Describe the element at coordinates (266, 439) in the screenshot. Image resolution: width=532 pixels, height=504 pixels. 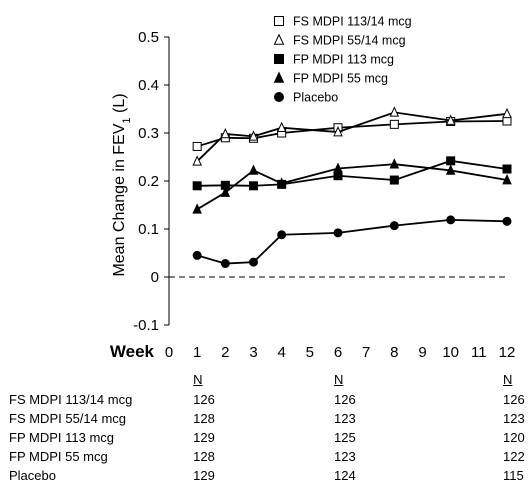
I see `n-row: FP MDPI 113 mcg 129 125 120` at that location.